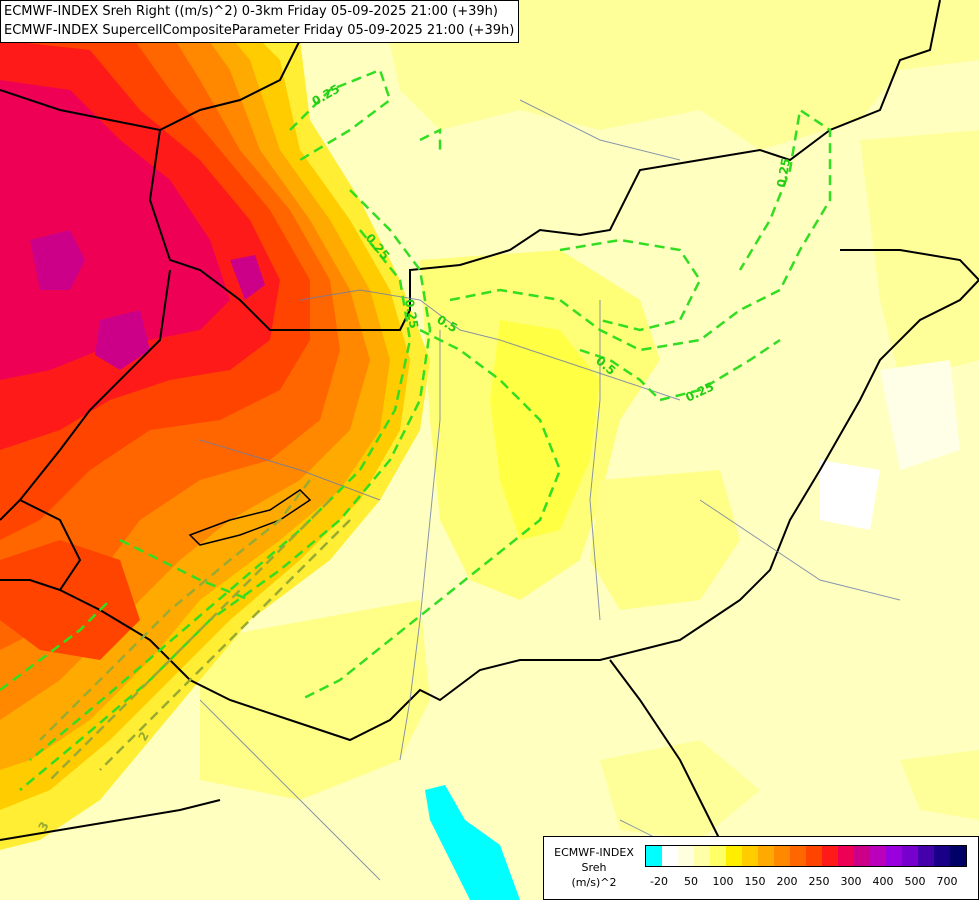  What do you see at coordinates (915, 881) in the screenshot?
I see `legend-tick-label: 500` at bounding box center [915, 881].